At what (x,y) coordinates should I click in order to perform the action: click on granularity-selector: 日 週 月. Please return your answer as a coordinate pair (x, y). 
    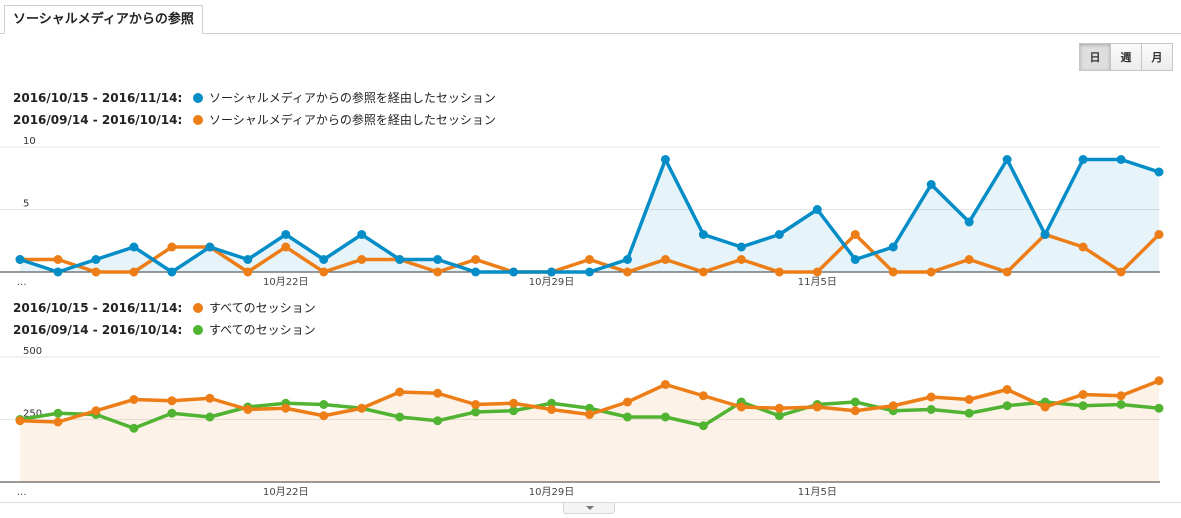
    Looking at the image, I should click on (1126, 57).